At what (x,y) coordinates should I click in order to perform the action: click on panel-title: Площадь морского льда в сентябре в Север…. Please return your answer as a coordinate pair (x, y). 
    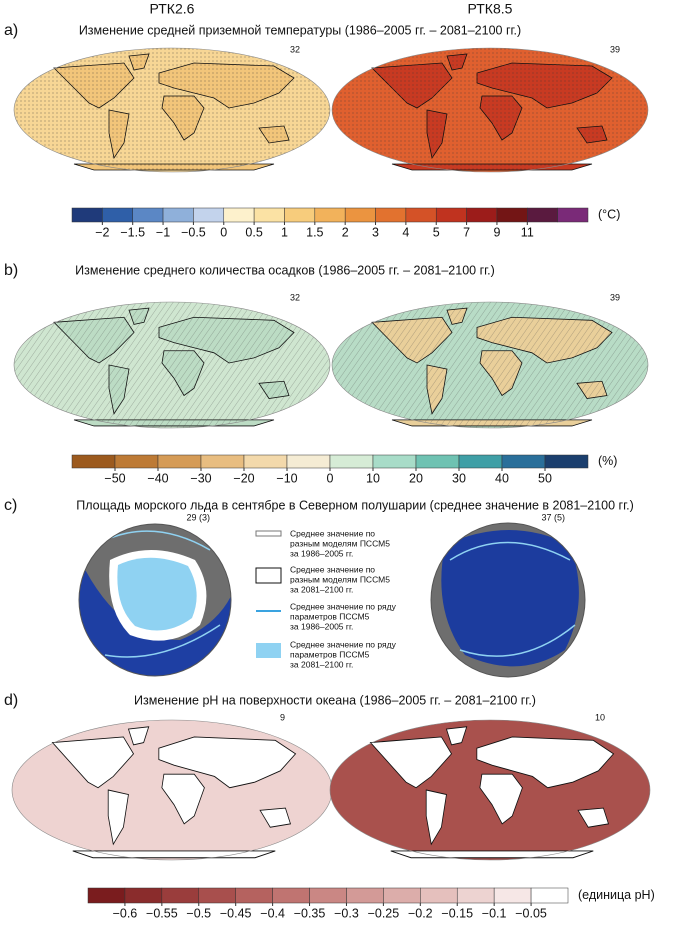
    Looking at the image, I should click on (355, 505).